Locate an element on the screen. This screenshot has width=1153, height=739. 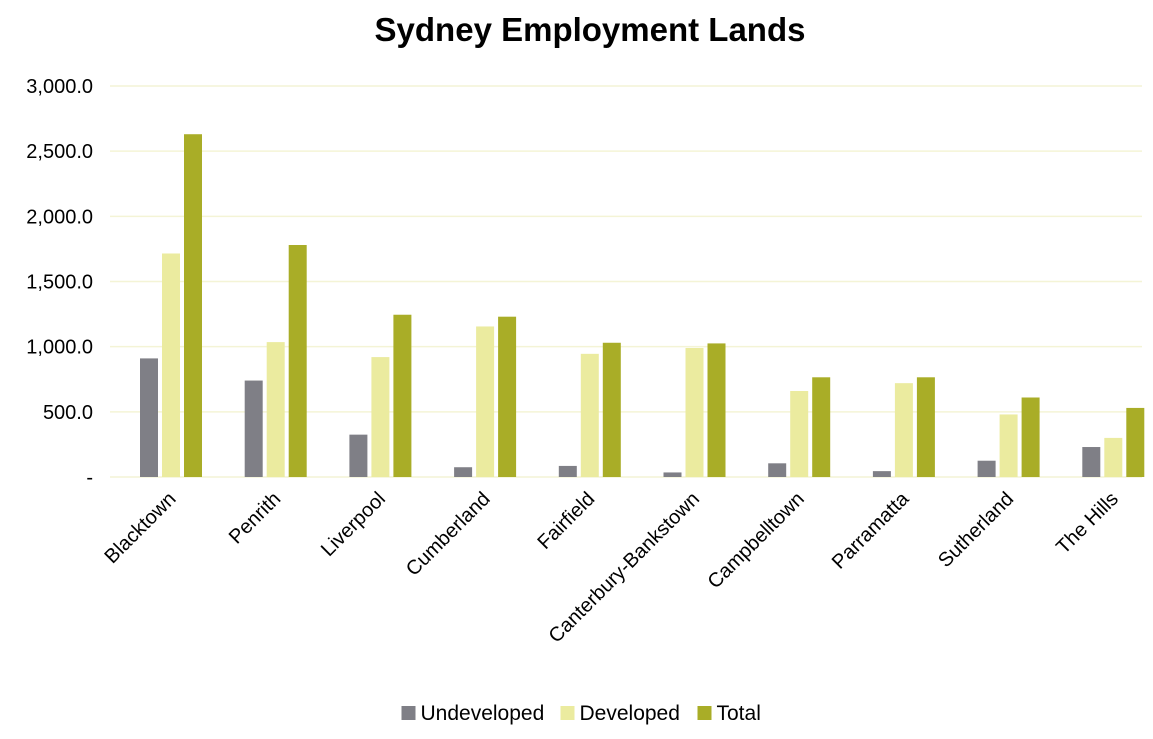
bar-undeveloped-penrith is located at coordinates (253, 428).